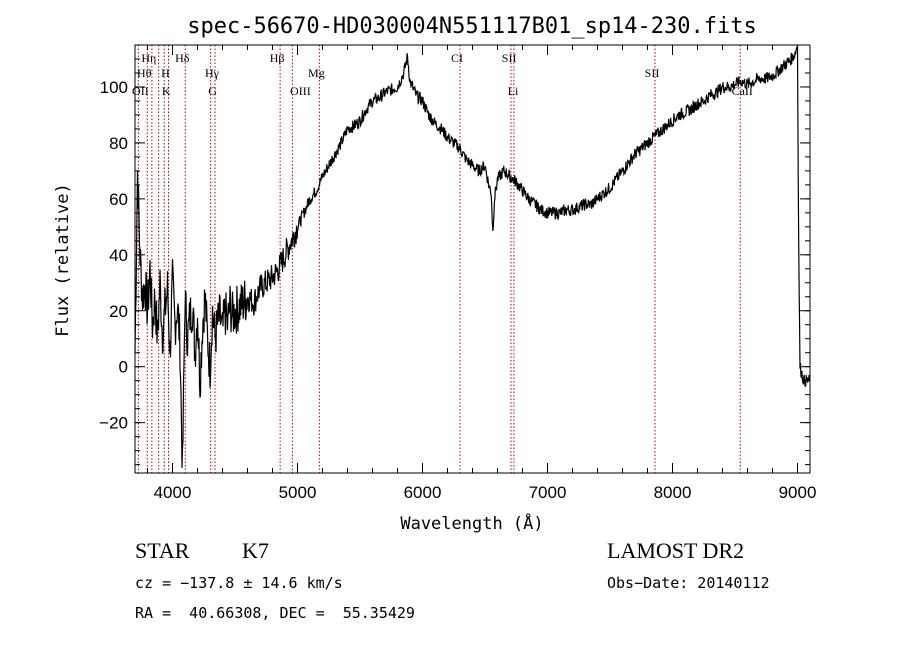  I want to click on line-label-top: Hγ, so click(212, 73).